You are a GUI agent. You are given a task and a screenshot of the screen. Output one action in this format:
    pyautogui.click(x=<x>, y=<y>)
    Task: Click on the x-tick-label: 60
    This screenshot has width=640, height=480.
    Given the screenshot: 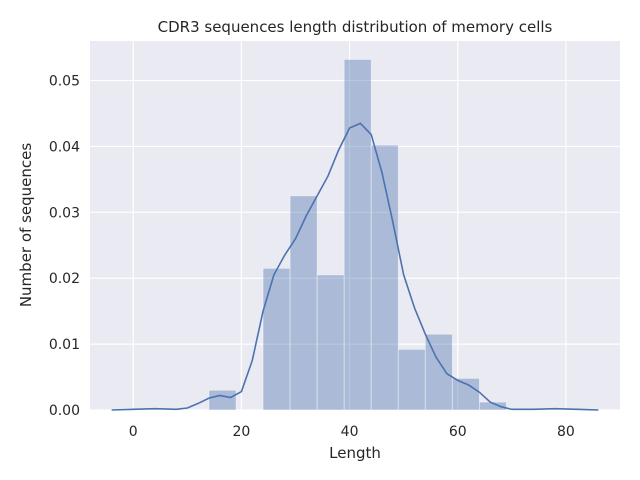 What is the action you would take?
    pyautogui.click(x=458, y=432)
    